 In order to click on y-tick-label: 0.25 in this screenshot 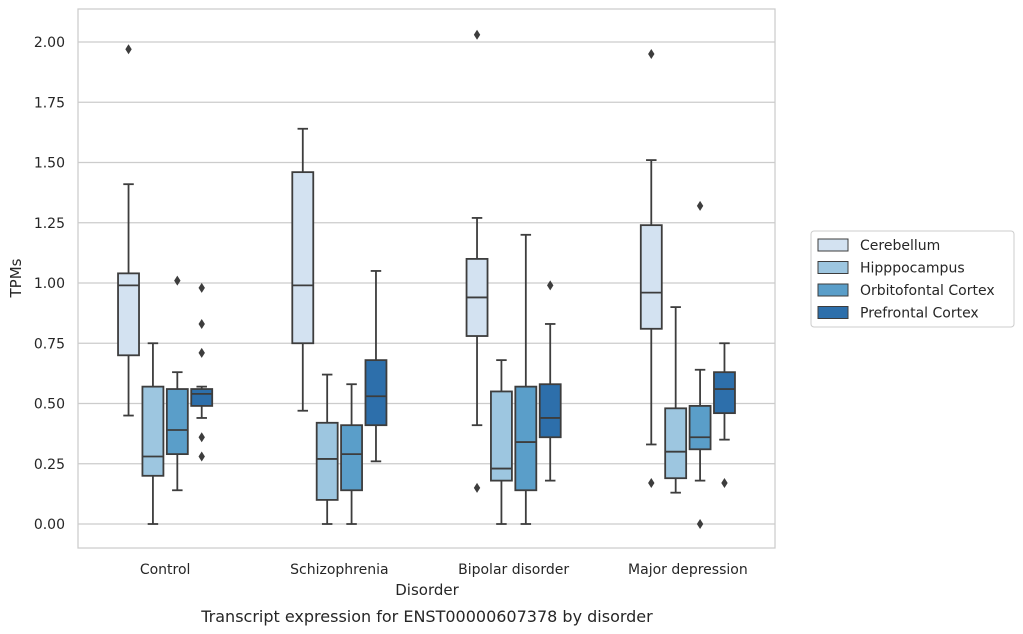, I will do `click(49, 465)`.